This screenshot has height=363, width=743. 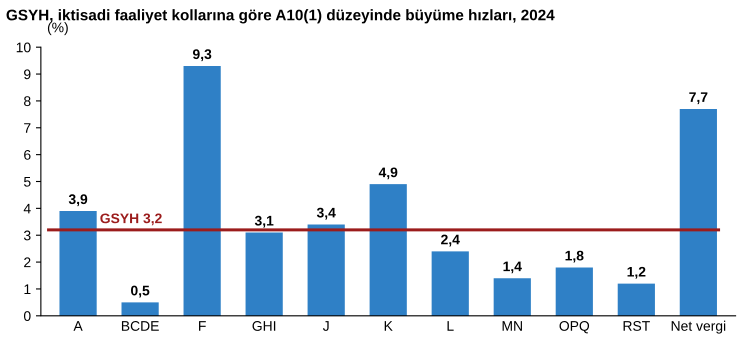 I want to click on x-tick-label: A, so click(x=78, y=326).